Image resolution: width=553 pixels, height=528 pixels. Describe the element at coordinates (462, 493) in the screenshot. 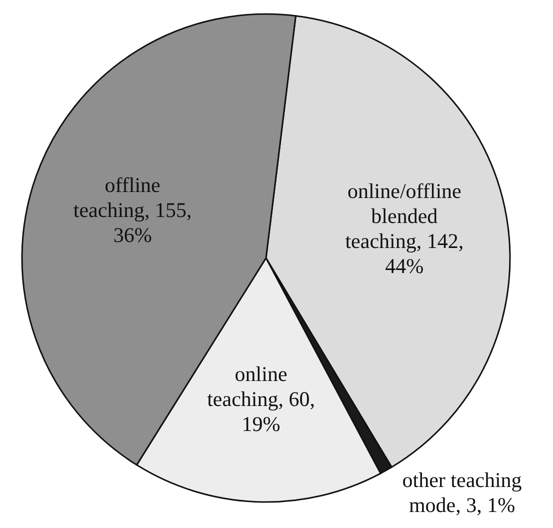

I see `slice-label: other teaching mode, 3, 1%` at that location.